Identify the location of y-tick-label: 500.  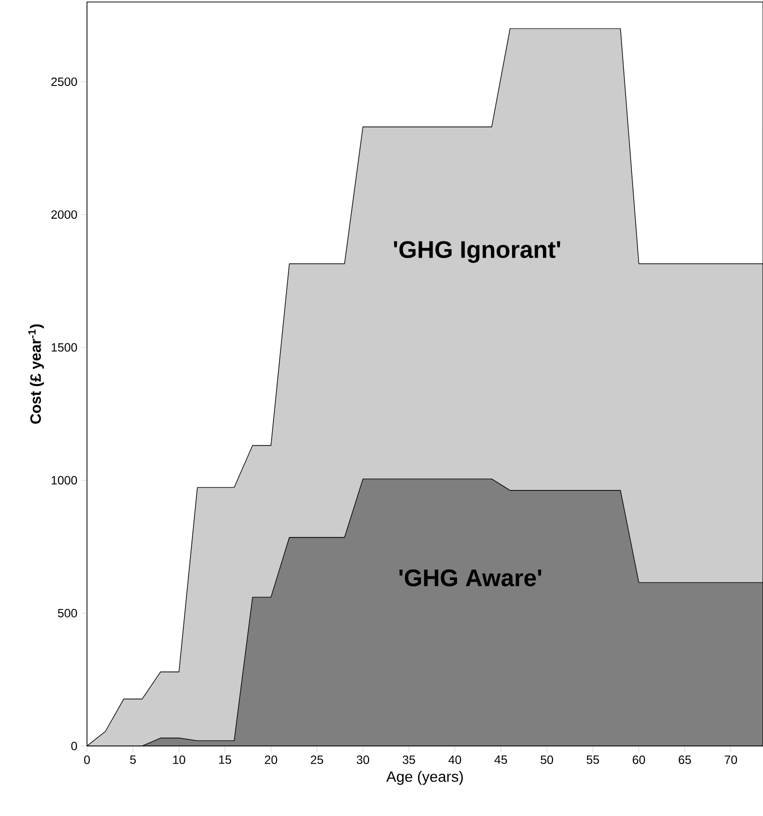
(67, 613).